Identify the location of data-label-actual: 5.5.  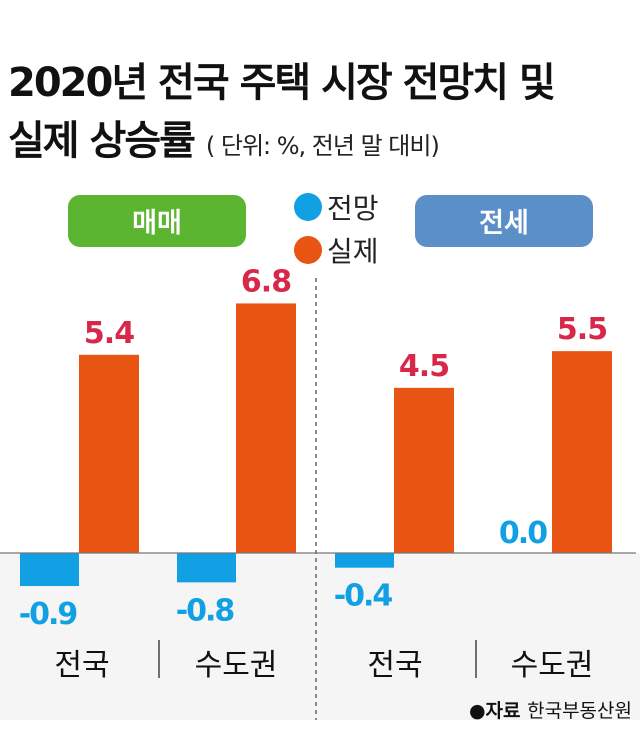
(582, 329).